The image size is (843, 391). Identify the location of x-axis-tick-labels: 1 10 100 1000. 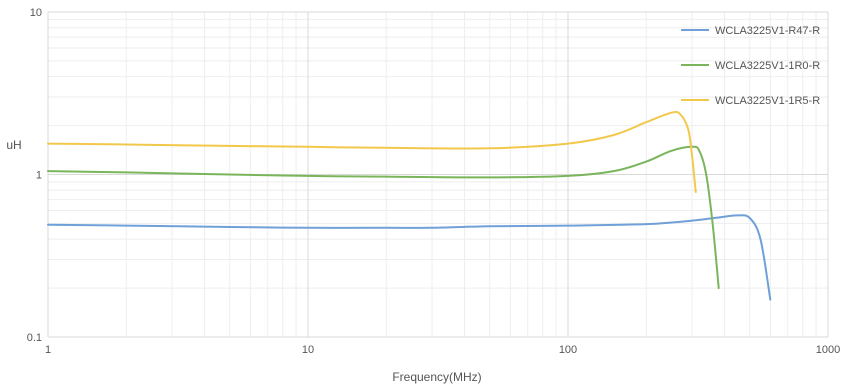
(442, 350).